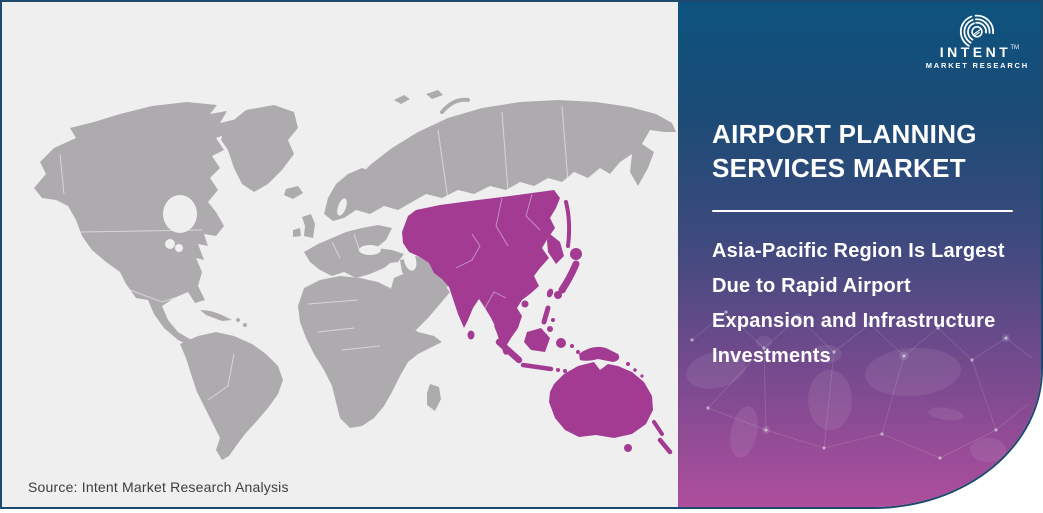  I want to click on region-korea, so click(555, 249).